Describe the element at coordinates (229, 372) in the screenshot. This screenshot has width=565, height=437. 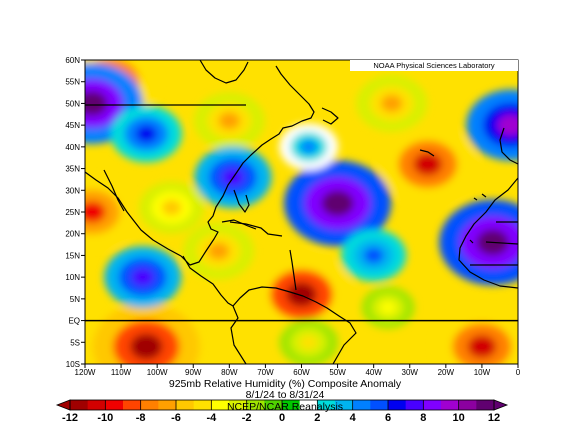
I see `lon-label: 80W` at that location.